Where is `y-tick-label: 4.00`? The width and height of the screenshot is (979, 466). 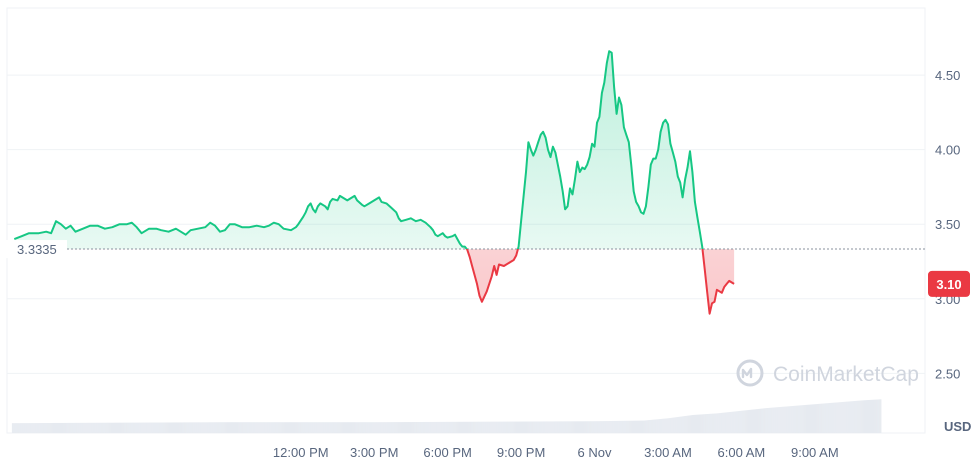 y-tick-label: 4.00 is located at coordinates (947, 150).